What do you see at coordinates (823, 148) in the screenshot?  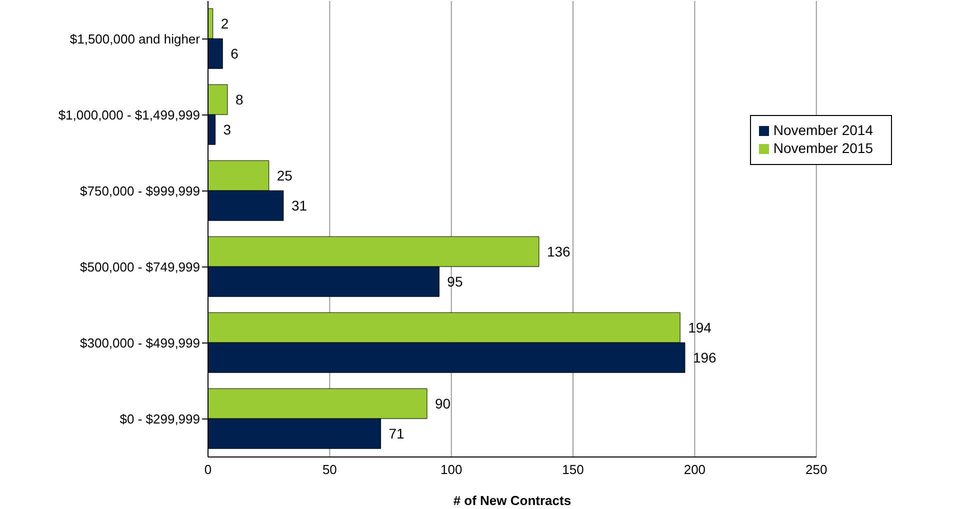 I see `legend-label: November 2015` at bounding box center [823, 148].